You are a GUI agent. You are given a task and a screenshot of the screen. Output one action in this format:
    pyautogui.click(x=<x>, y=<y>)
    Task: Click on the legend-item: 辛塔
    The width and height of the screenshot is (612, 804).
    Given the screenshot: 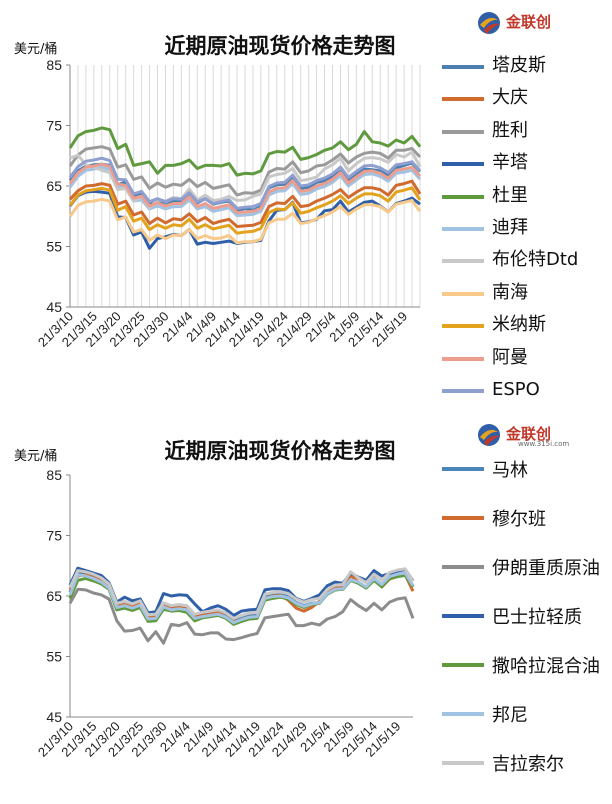 What is the action you would take?
    pyautogui.click(x=525, y=163)
    